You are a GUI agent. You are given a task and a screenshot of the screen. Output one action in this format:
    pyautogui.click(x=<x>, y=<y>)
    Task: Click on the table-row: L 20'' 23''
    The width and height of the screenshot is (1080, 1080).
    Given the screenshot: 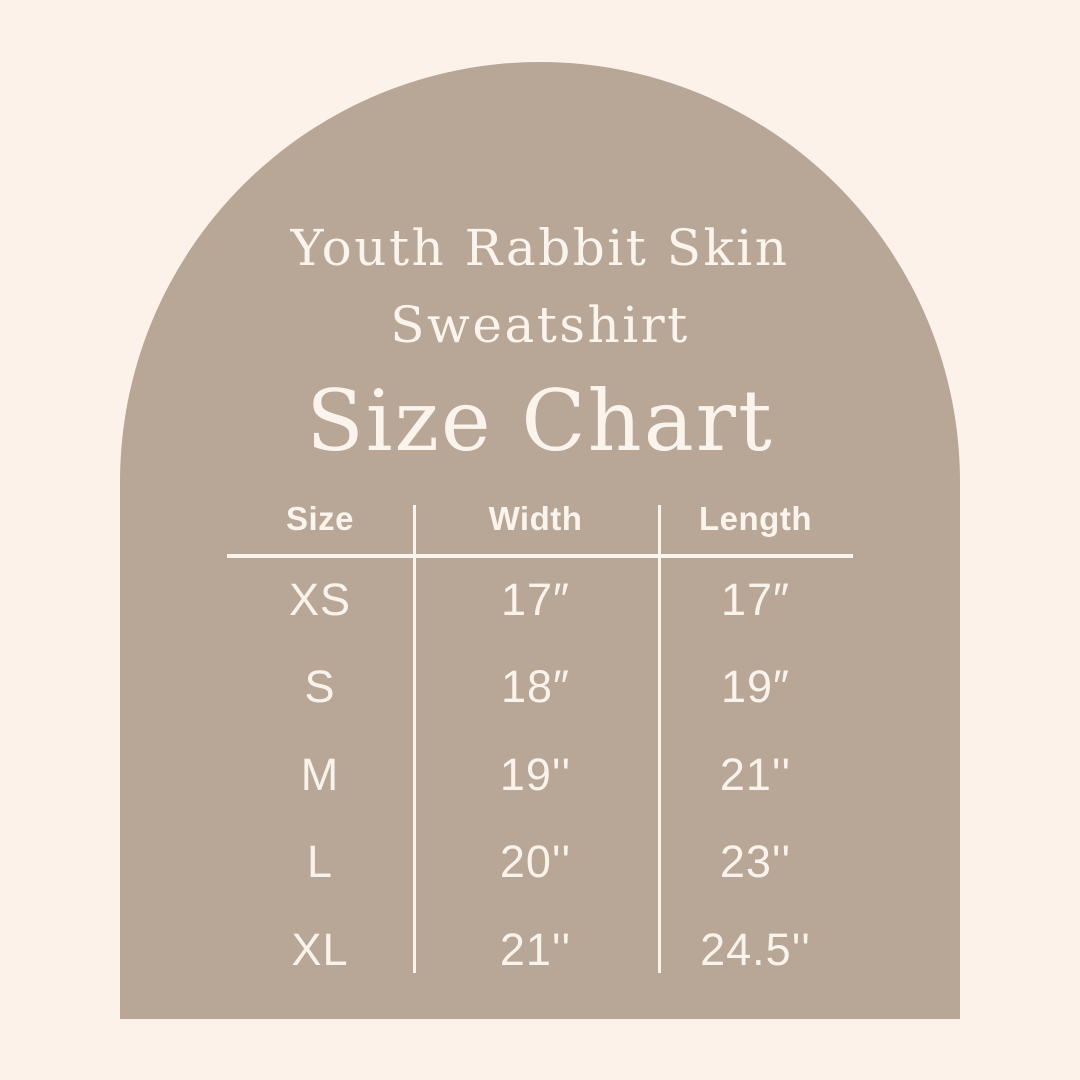 What is the action you would take?
    pyautogui.click(x=540, y=862)
    